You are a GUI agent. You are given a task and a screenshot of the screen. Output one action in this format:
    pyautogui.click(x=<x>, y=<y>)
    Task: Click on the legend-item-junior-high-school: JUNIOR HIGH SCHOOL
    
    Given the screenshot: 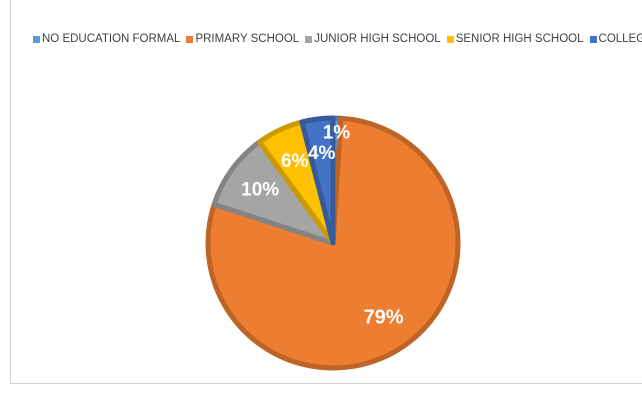 What is the action you would take?
    pyautogui.click(x=373, y=39)
    